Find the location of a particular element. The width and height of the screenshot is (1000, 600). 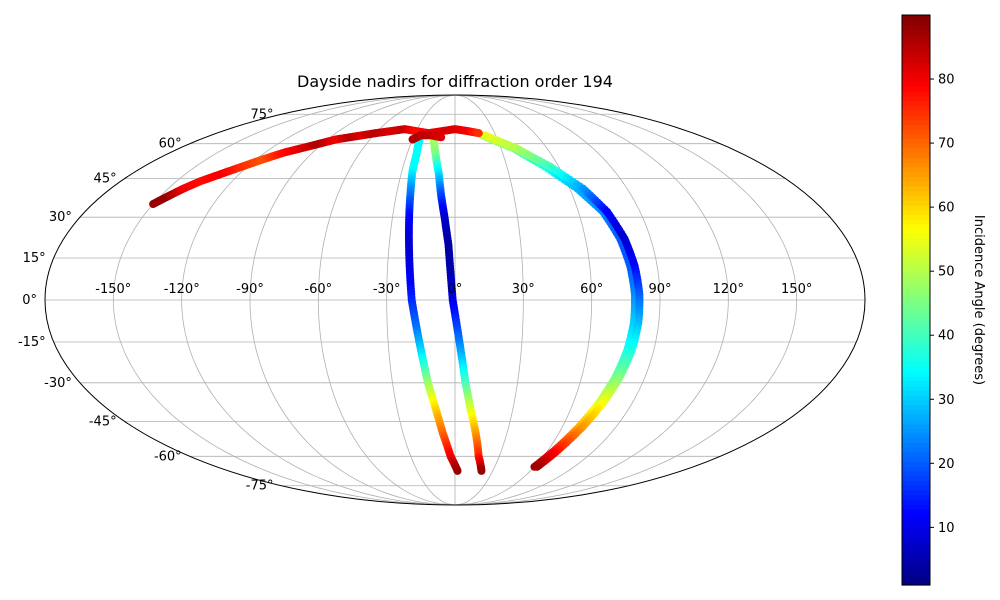

longitude-tick-label: 150° is located at coordinates (796, 289).